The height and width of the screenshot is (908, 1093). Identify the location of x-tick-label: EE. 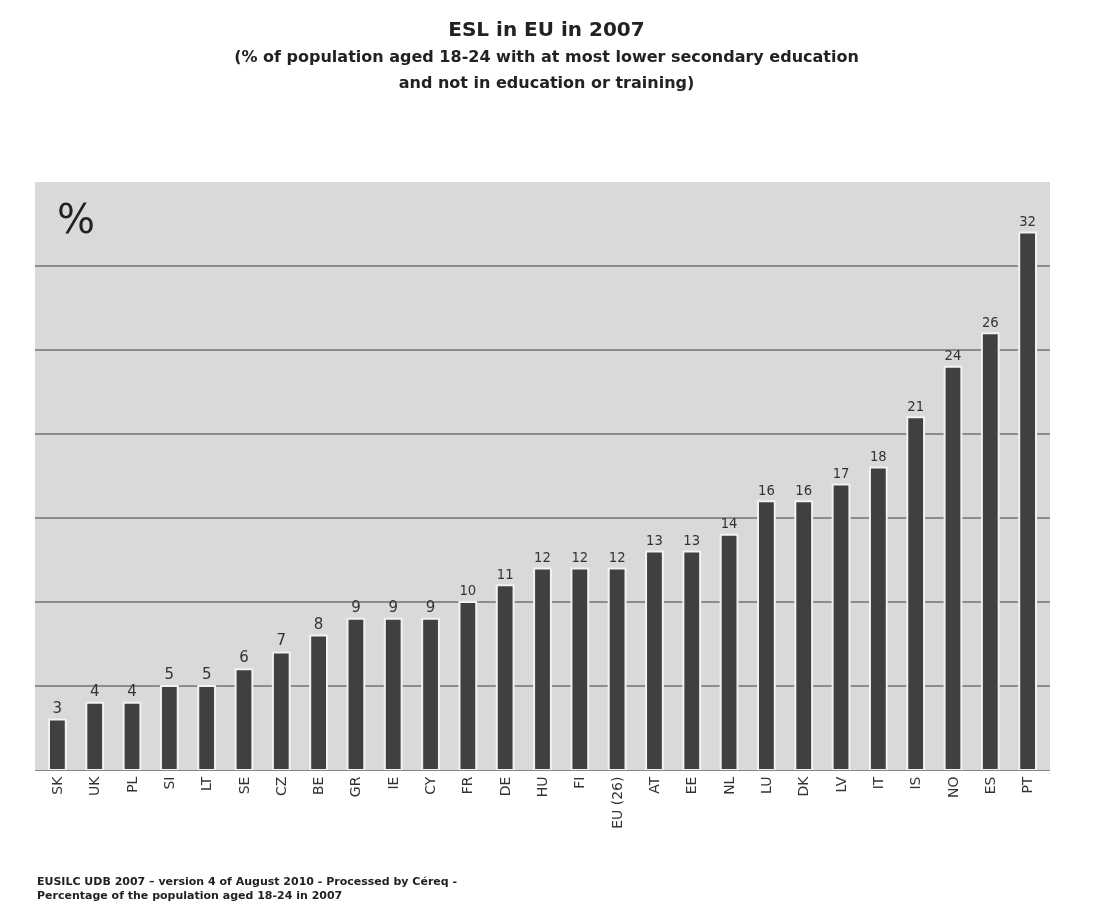
(691, 785).